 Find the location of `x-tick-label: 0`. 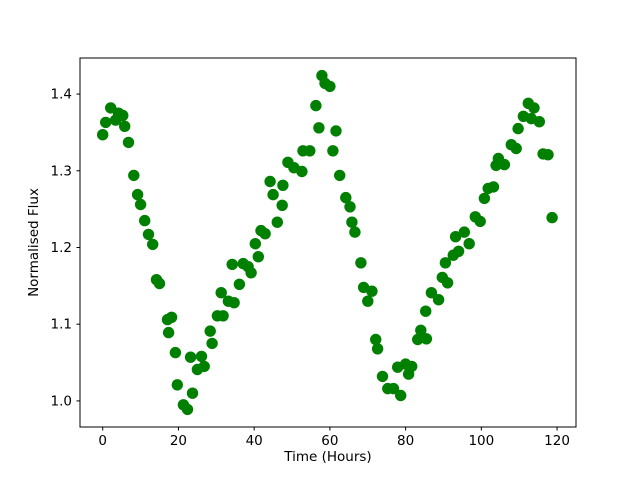

x-tick-label: 0 is located at coordinates (102, 441).